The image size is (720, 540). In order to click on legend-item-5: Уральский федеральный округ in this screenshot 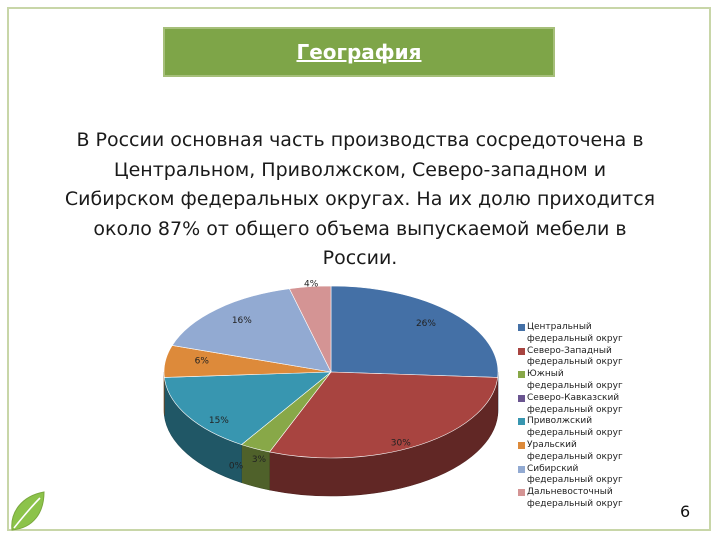, I will do `click(573, 452)`.